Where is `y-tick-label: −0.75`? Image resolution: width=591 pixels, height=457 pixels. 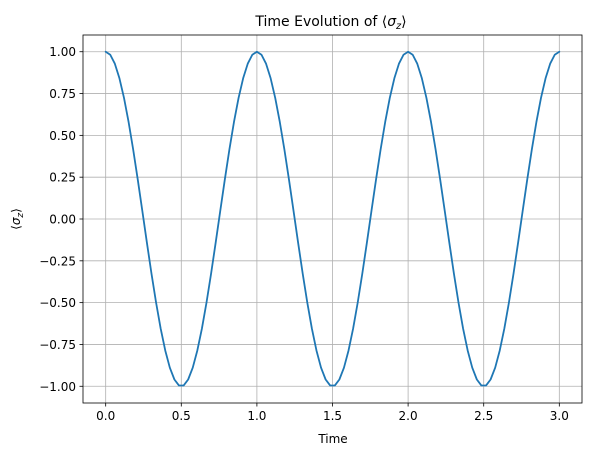 y-tick-label: −0.75 is located at coordinates (57, 345).